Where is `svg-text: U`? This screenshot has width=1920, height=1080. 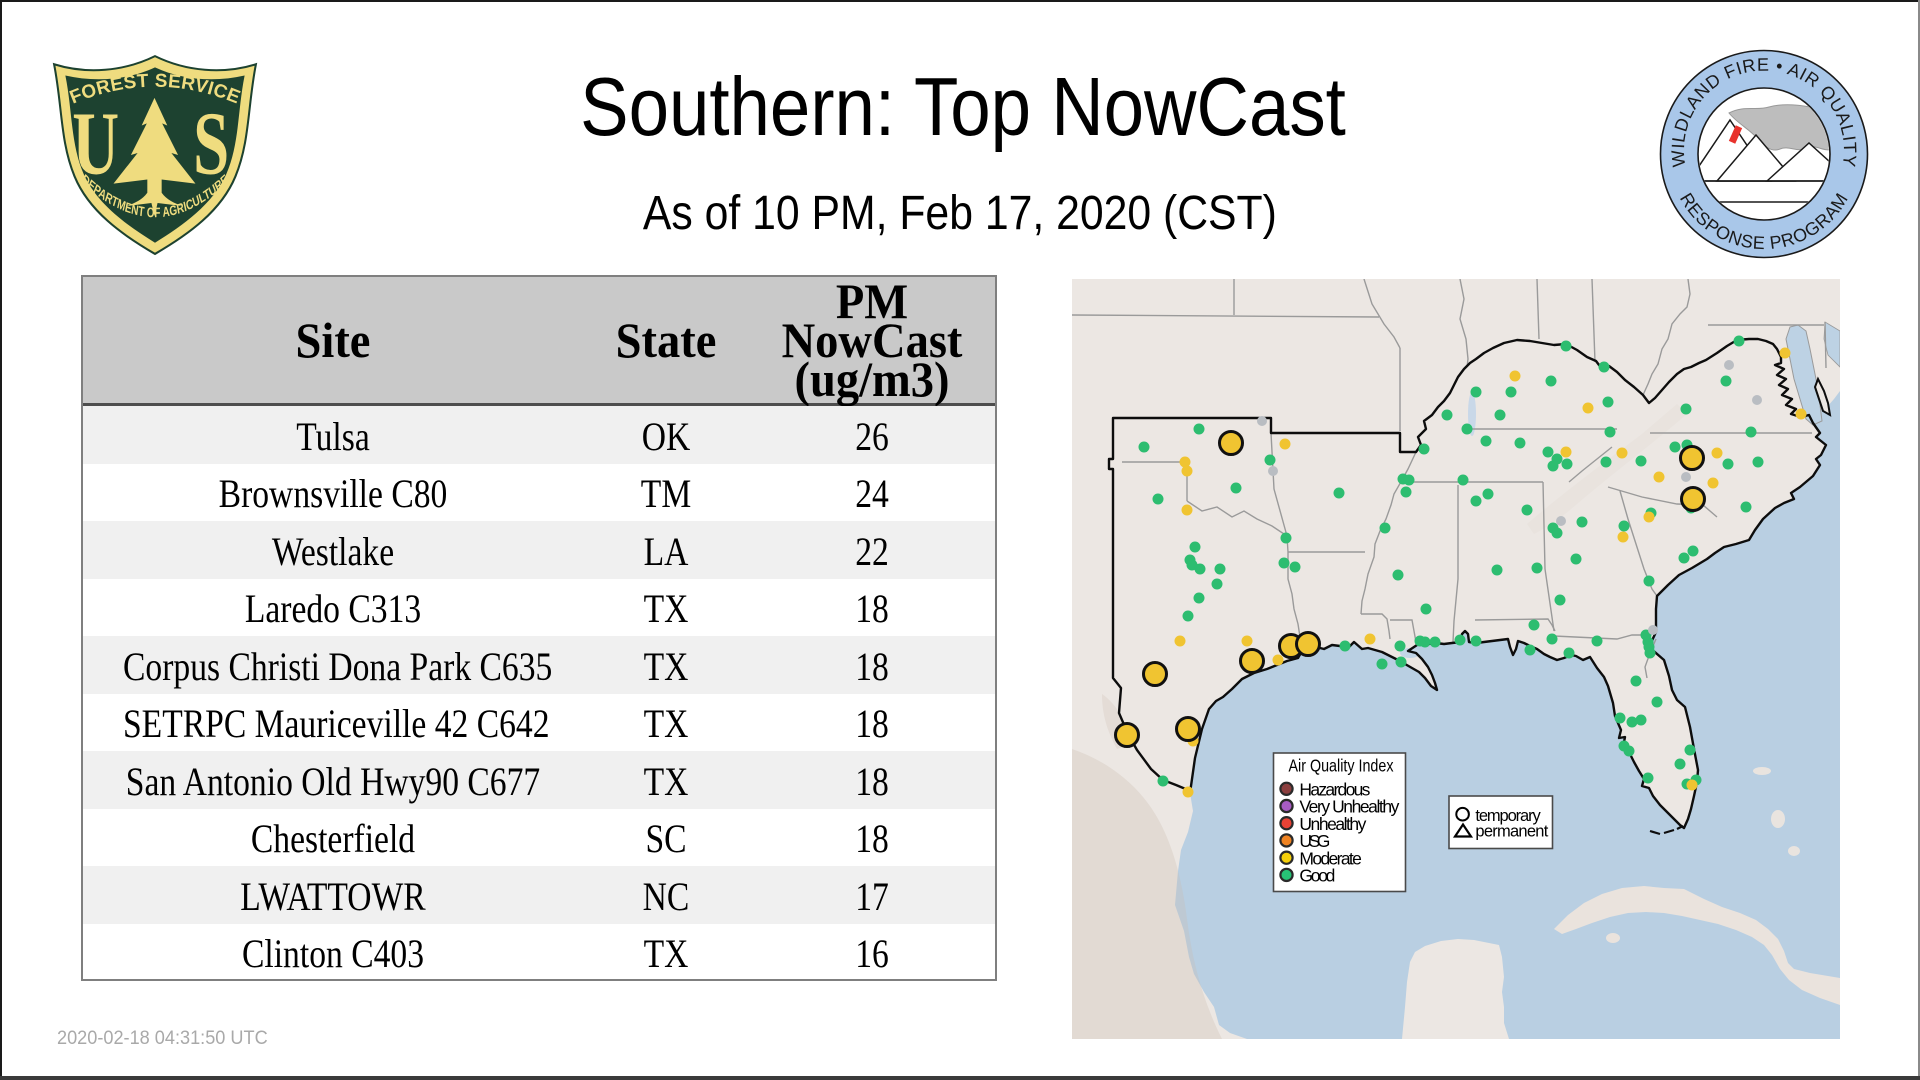 svg-text: U is located at coordinates (95, 143).